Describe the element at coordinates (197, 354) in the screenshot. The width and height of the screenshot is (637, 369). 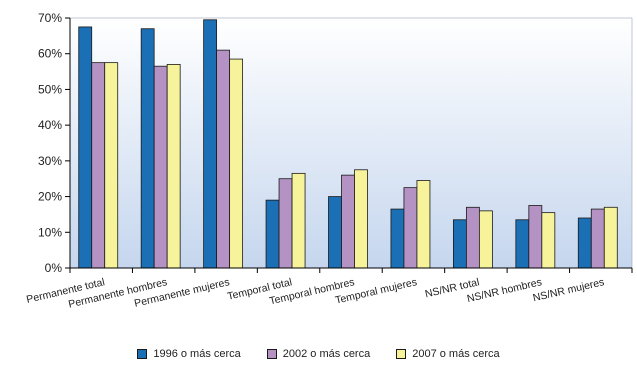
I see `legend-label: 1996 o más cerca` at that location.